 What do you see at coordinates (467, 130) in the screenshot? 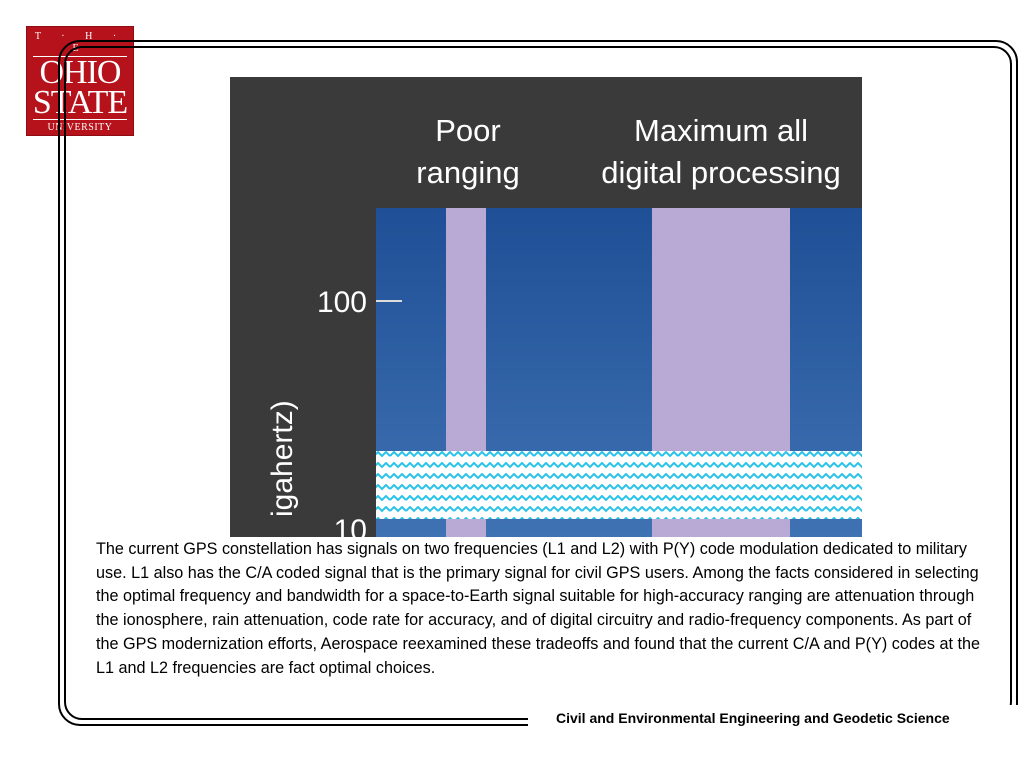
I see `label-poor: Poor` at bounding box center [467, 130].